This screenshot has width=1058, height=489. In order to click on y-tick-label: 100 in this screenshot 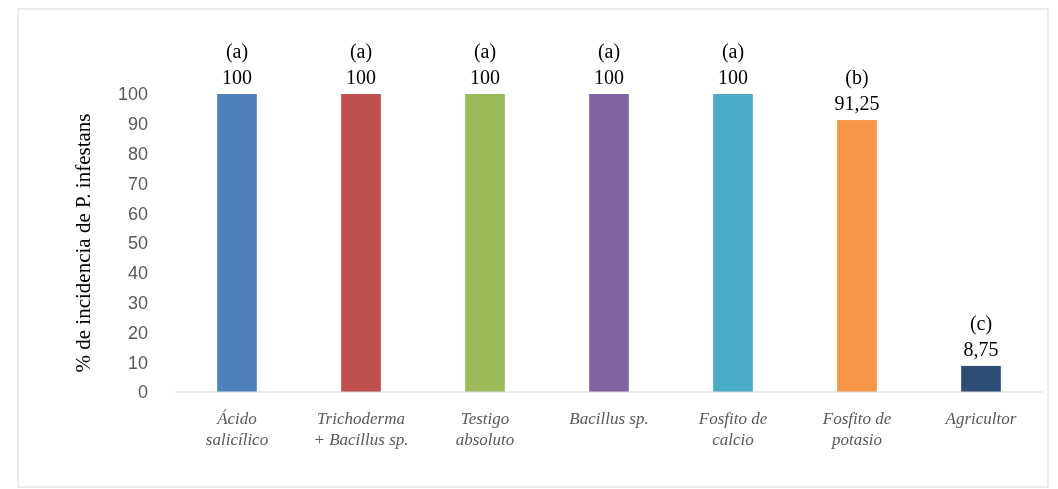, I will do `click(132, 94)`.